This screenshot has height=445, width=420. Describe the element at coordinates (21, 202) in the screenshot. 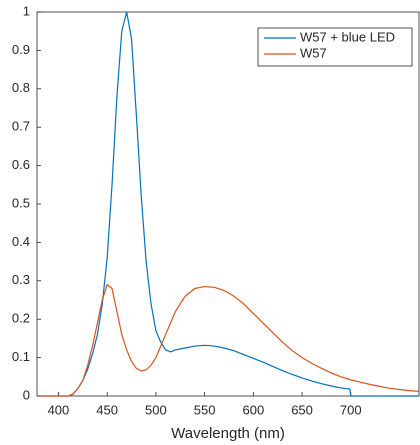

I see `y-tick-label: 0.5` at that location.